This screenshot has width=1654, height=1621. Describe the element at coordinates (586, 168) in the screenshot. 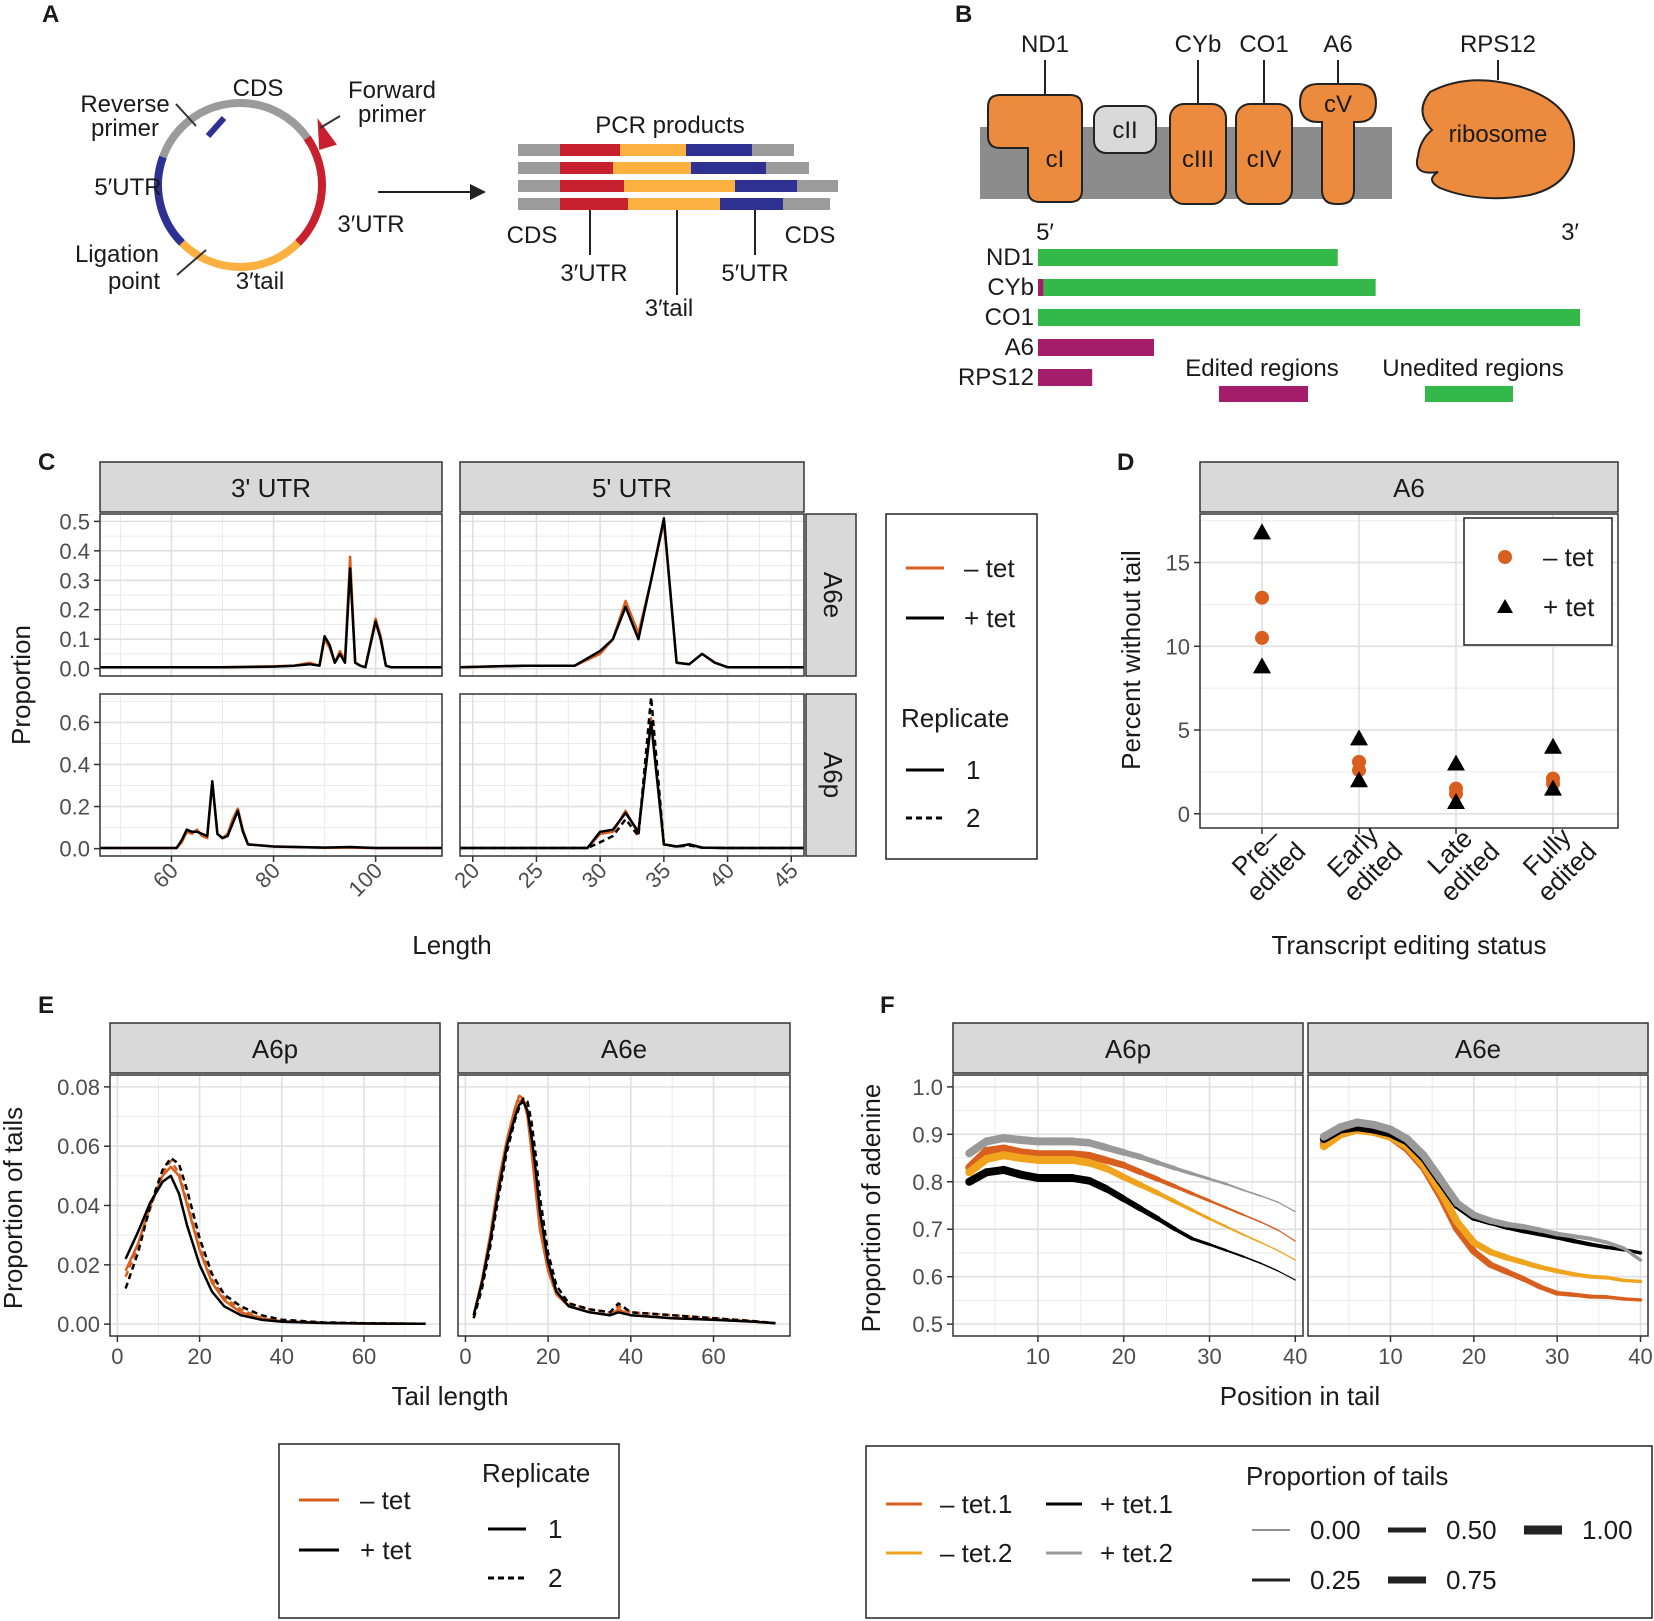

I see `pcr-row-2-utr3` at that location.